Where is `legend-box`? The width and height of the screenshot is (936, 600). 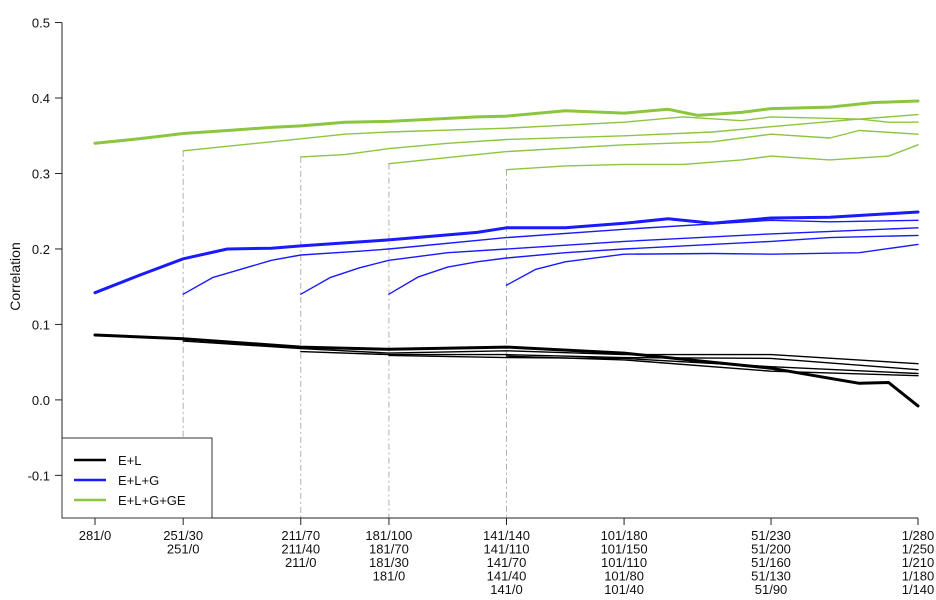
legend-box is located at coordinates (137, 478).